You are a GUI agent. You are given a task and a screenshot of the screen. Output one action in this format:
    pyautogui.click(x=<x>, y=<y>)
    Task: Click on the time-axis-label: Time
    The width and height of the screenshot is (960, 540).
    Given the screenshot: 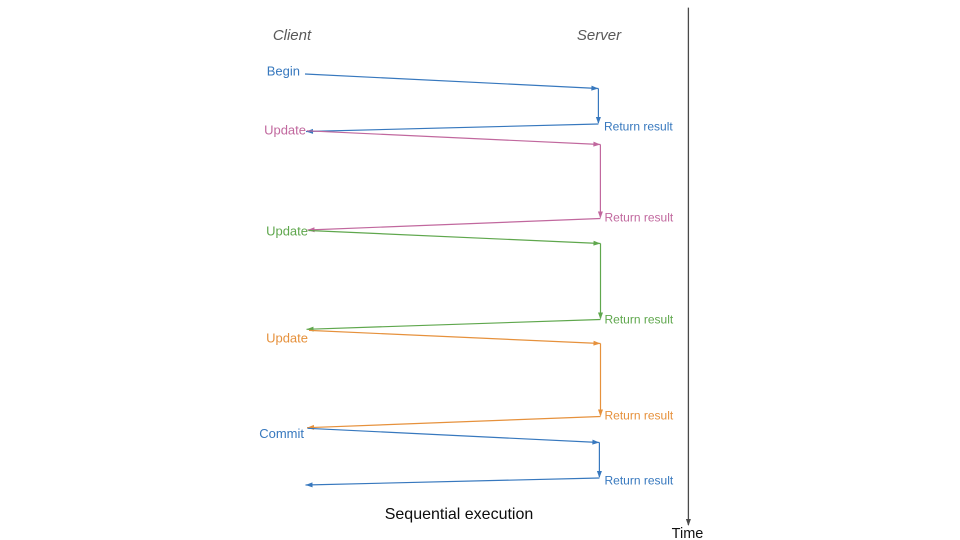 What is the action you would take?
    pyautogui.click(x=688, y=533)
    